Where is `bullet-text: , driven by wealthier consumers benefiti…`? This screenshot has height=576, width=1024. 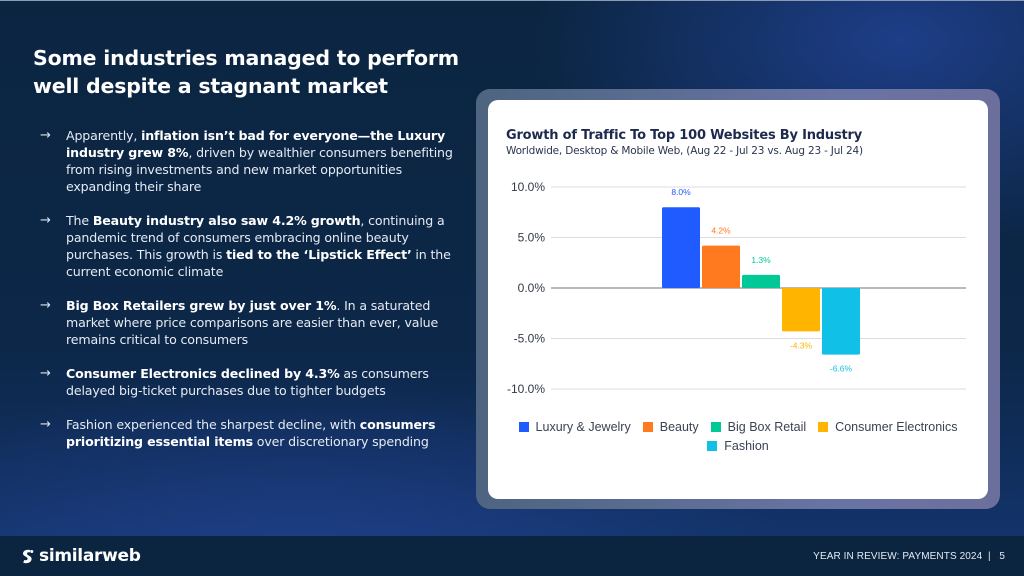
bullet-text: , driven by wealthier consumers benefiti… is located at coordinates (259, 169).